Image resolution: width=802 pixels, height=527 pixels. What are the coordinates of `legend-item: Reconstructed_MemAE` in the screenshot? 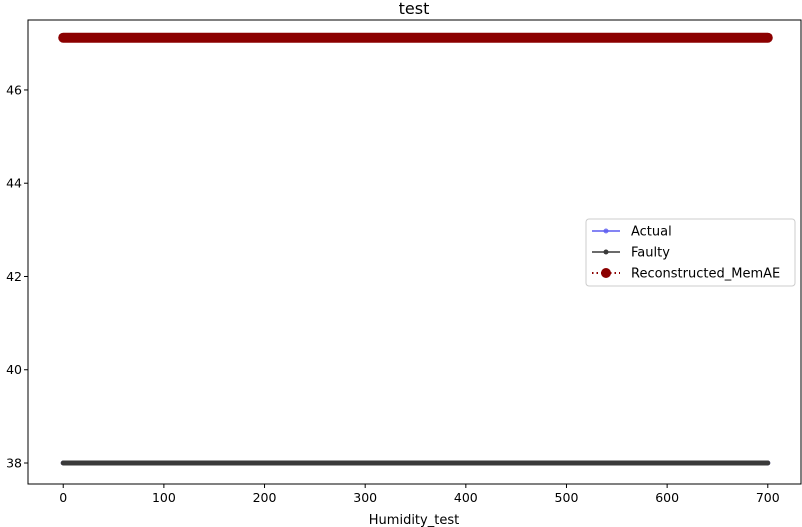 It's located at (686, 274).